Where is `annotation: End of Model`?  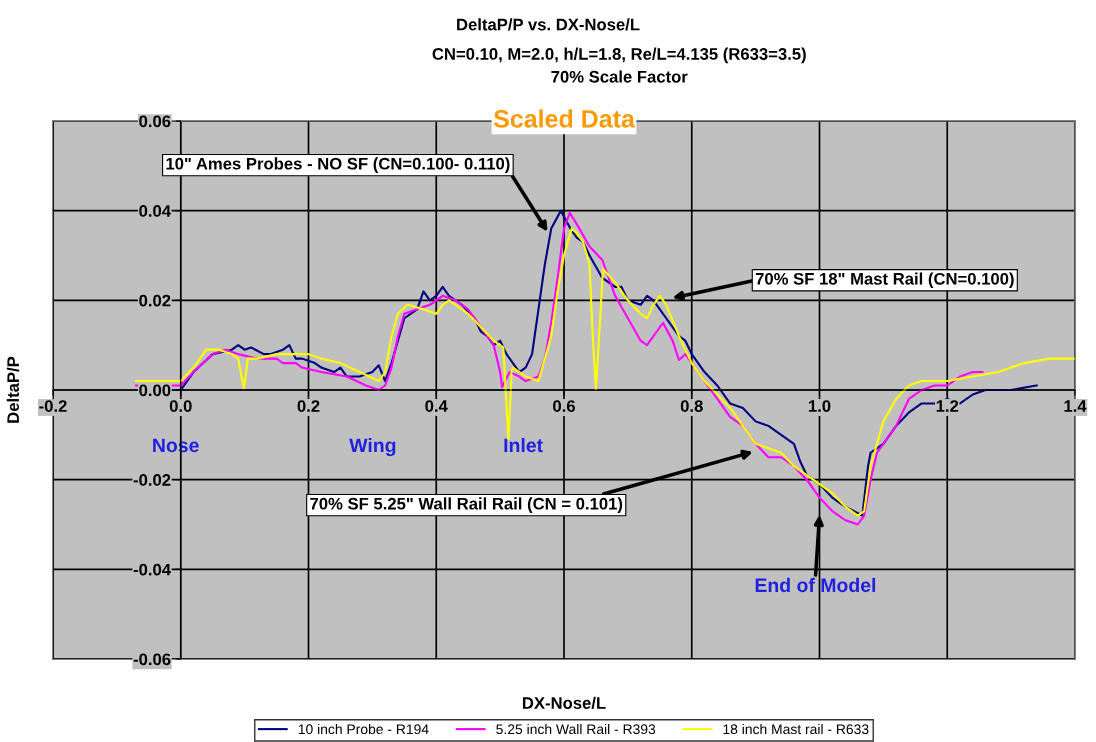
annotation: End of Model is located at coordinates (815, 585).